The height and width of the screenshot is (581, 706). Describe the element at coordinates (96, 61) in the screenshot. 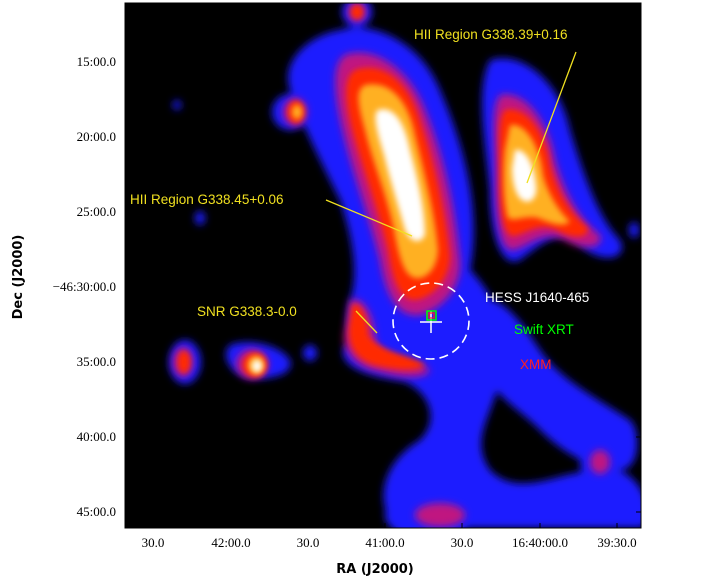

I see `y-tick-label: 15:00.0` at that location.